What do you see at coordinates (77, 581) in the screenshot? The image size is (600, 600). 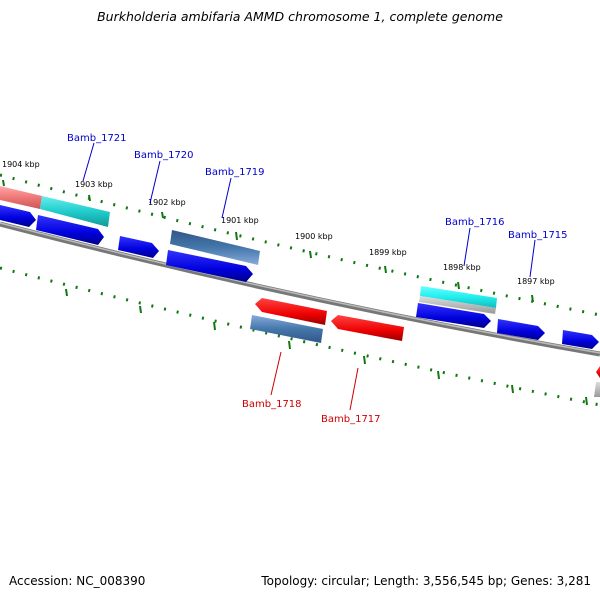 I see `accession-label: Accession: NC_008390` at bounding box center [77, 581].